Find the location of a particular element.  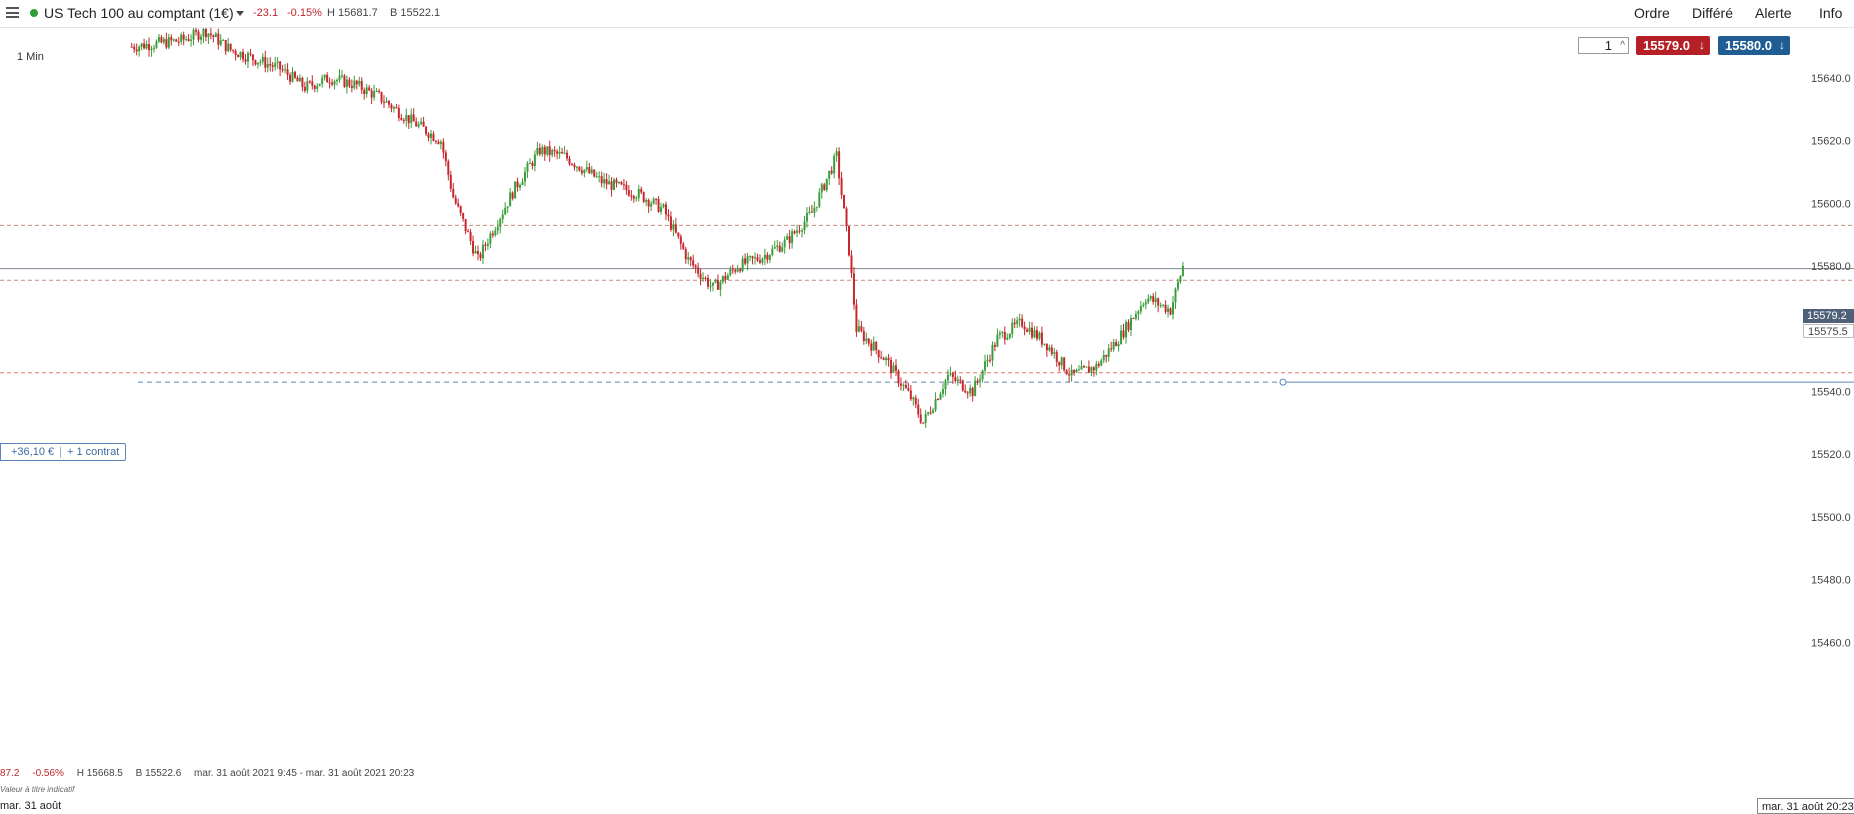

sell-button: 15579.0 ↓ is located at coordinates (1673, 45).